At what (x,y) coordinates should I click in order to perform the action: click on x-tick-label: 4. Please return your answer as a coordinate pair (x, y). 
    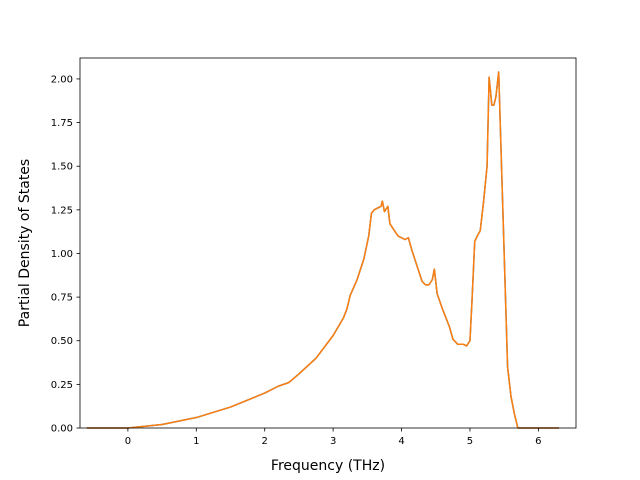
    Looking at the image, I should click on (401, 441).